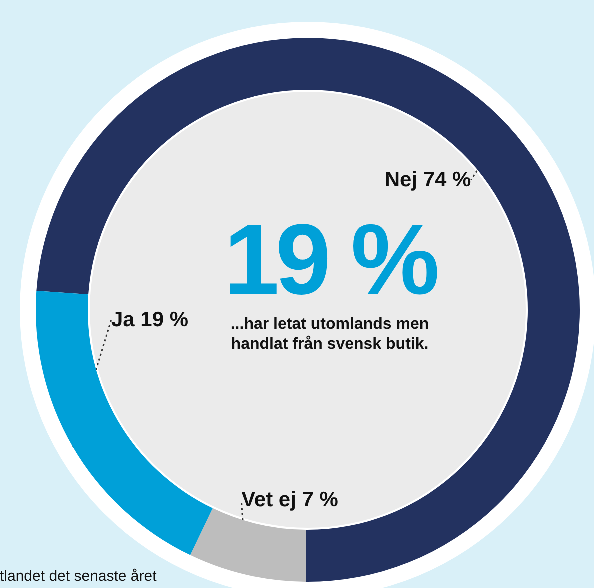 The image size is (594, 588). What do you see at coordinates (79, 576) in the screenshot?
I see `text: tlandet det senaste året` at bounding box center [79, 576].